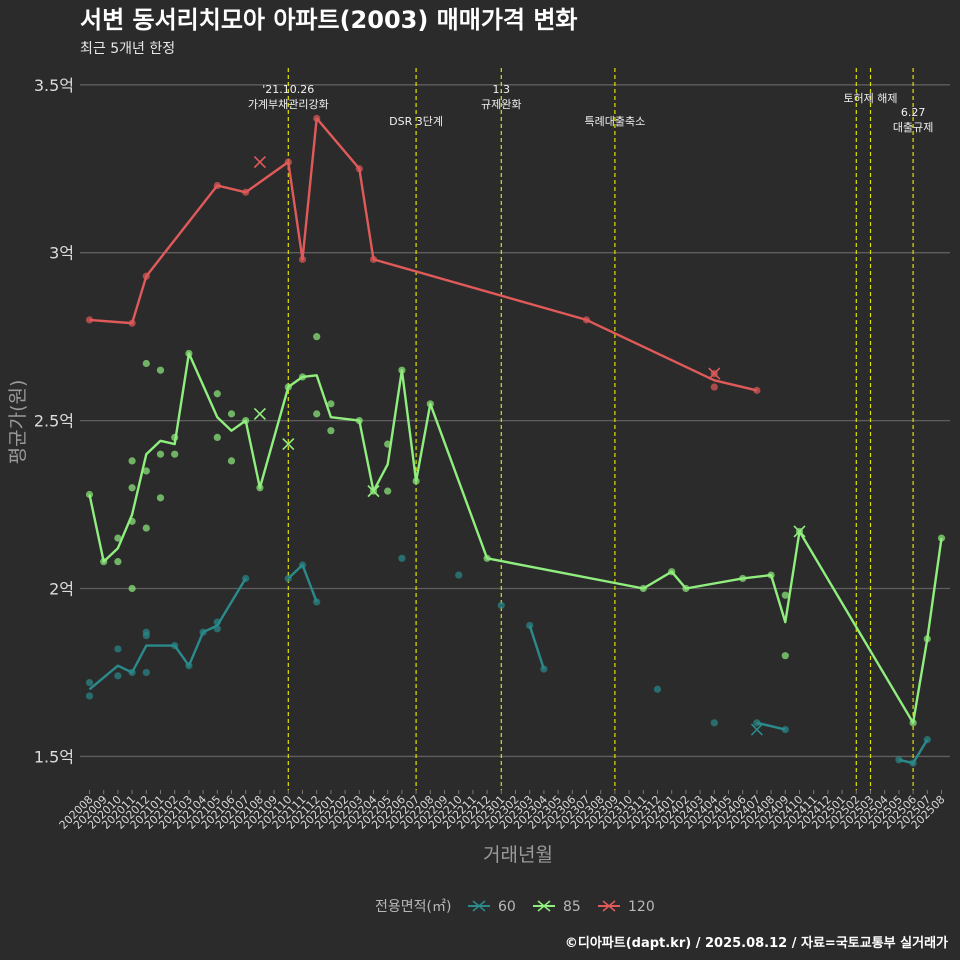 This screenshot has height=960, width=960. What do you see at coordinates (626, 907) in the screenshot?
I see `legend-item-120: 120` at bounding box center [626, 907].